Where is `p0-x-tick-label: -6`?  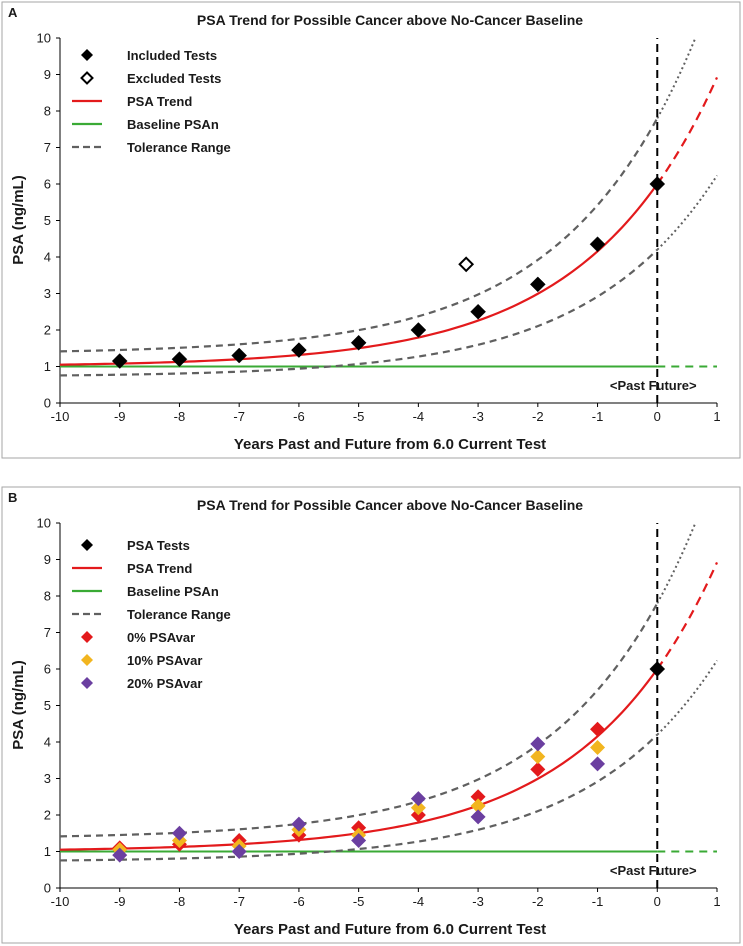
p0-x-tick-label: -6 is located at coordinates (299, 416).